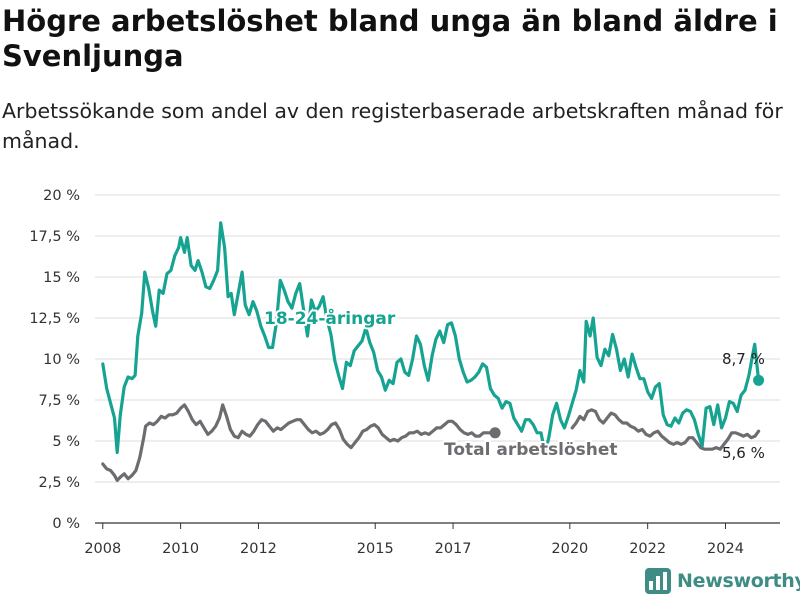  Describe the element at coordinates (743, 359) in the screenshot. I see `end-value-youth: 8,7 %` at that location.